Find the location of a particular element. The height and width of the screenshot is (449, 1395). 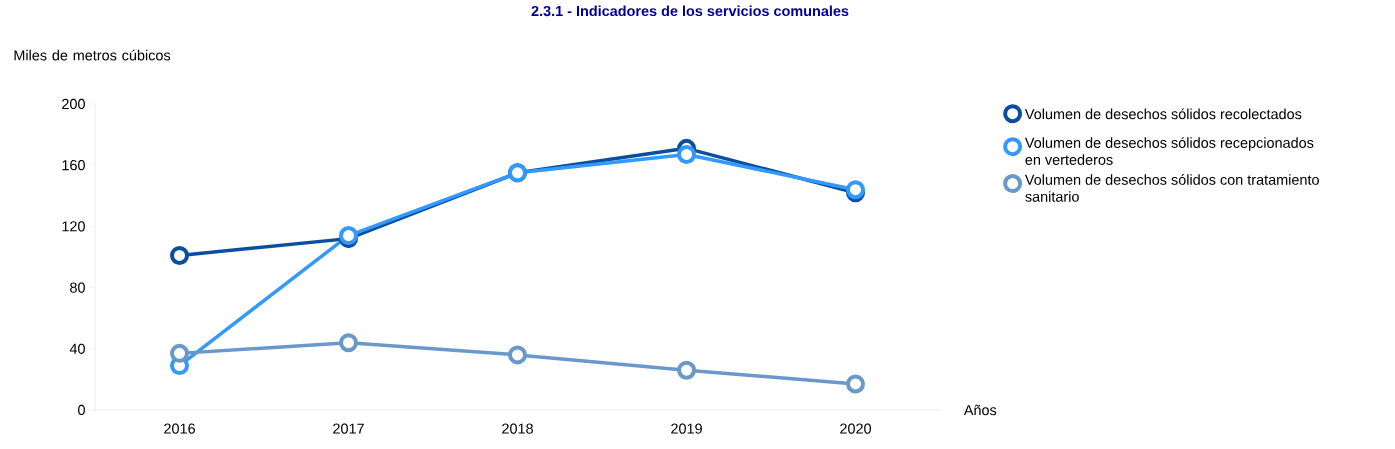

y-tick-label: 80 is located at coordinates (77, 287).